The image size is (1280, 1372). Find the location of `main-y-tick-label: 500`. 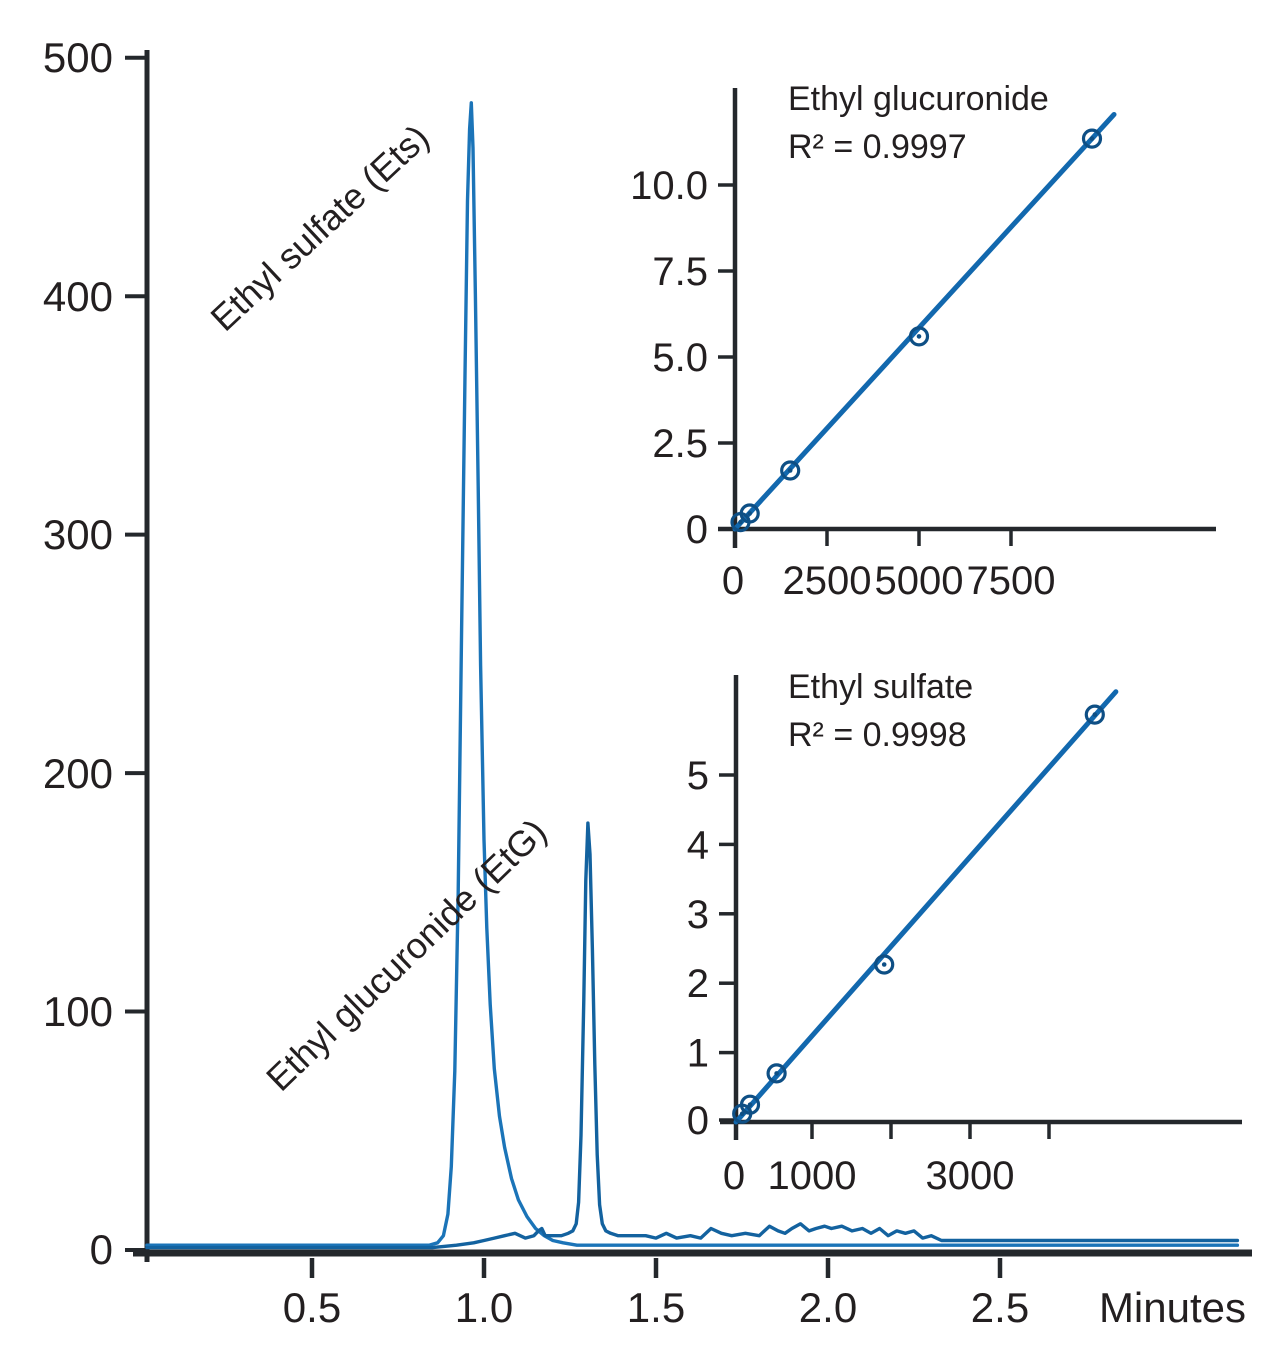

main-y-tick-label: 500 is located at coordinates (78, 57).